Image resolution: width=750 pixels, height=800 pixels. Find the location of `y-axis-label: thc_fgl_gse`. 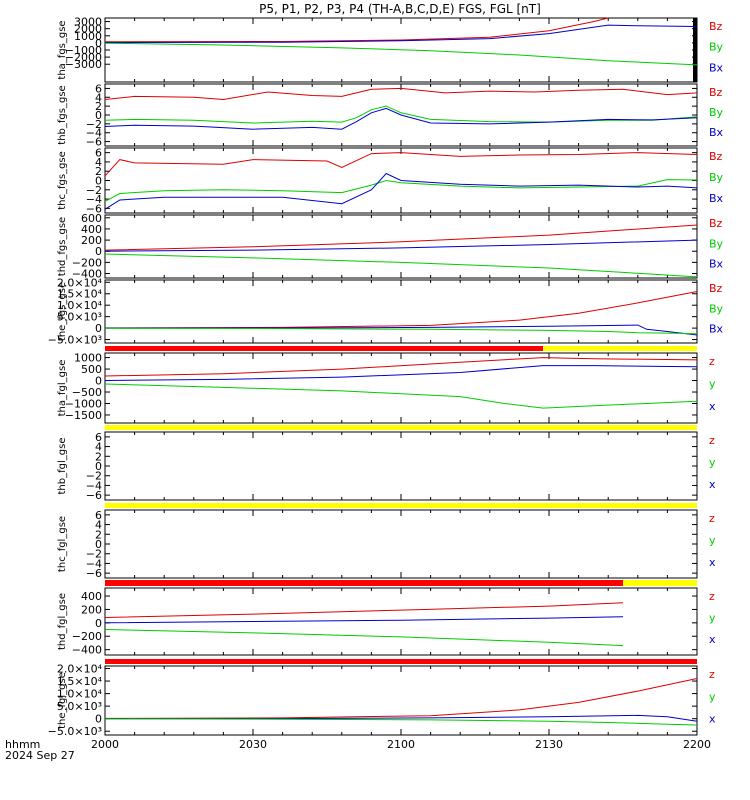

y-axis-label: thc_fgl_gse is located at coordinates (62, 544).